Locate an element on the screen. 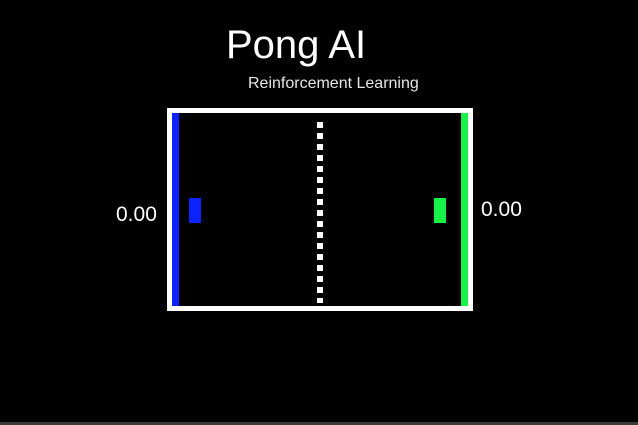 This screenshot has width=638, height=425. left-player-score: 0.00 is located at coordinates (136, 214).